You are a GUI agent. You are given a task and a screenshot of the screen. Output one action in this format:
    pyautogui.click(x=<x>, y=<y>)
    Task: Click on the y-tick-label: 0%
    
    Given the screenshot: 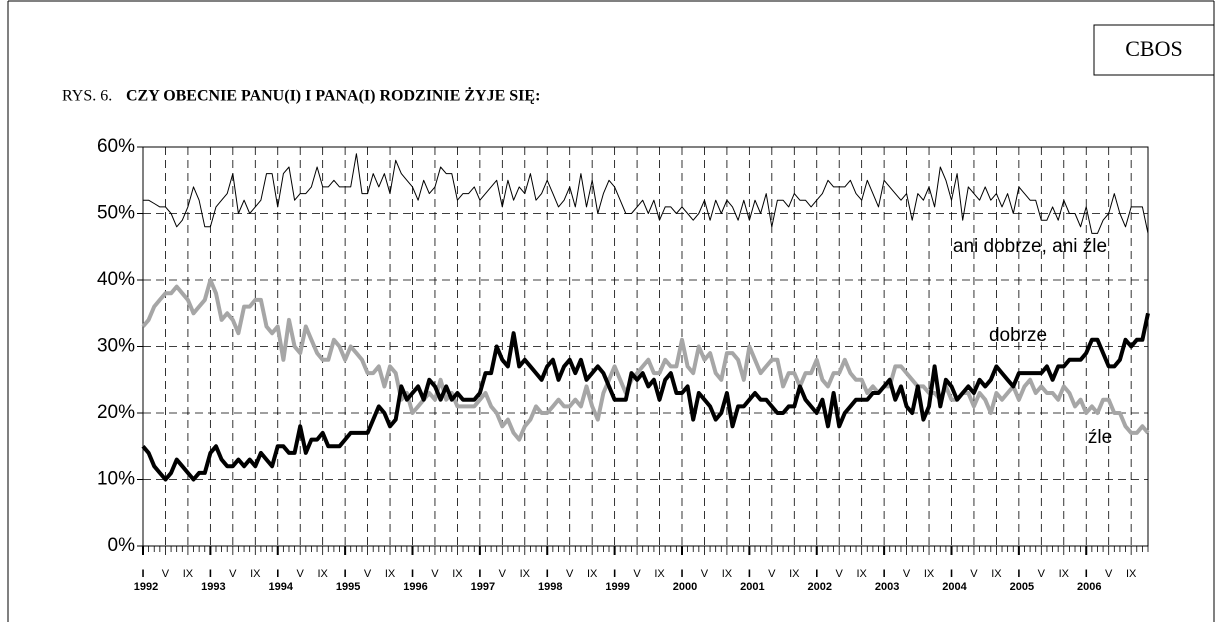 What is the action you would take?
    pyautogui.click(x=122, y=545)
    